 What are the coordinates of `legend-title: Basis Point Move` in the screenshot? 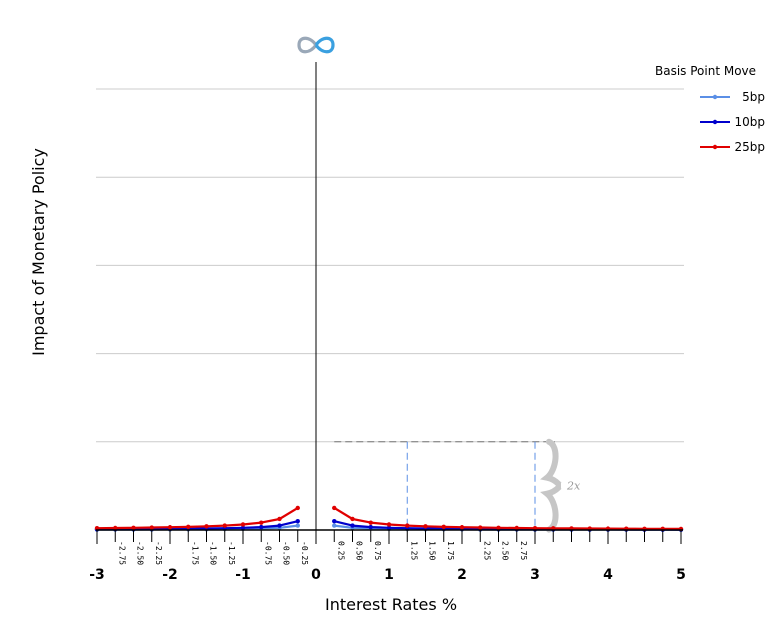 It's located at (705, 71).